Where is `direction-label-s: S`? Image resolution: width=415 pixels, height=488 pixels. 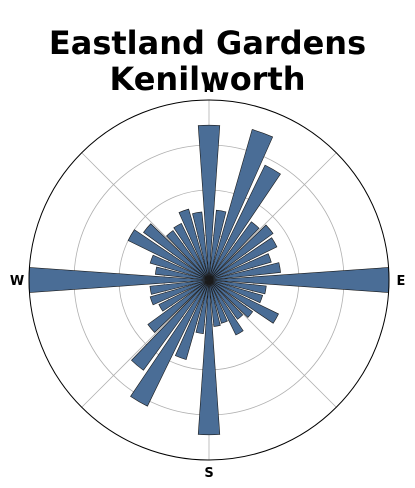
direction-label-s: S is located at coordinates (208, 473).